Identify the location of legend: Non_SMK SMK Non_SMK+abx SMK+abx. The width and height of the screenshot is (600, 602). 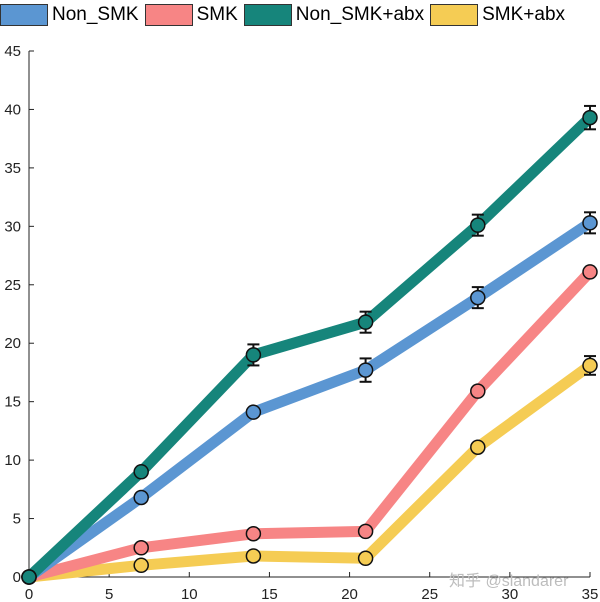
(285, 15).